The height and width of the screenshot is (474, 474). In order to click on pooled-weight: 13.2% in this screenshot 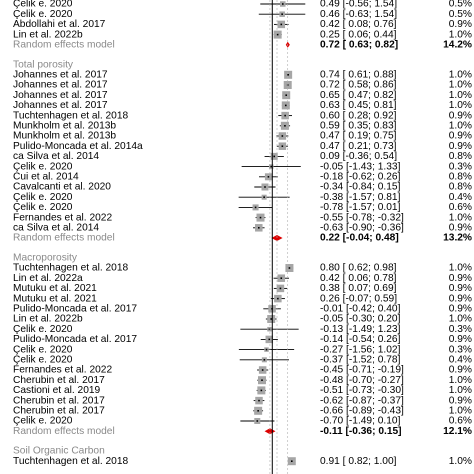, I will do `click(457, 238)`.